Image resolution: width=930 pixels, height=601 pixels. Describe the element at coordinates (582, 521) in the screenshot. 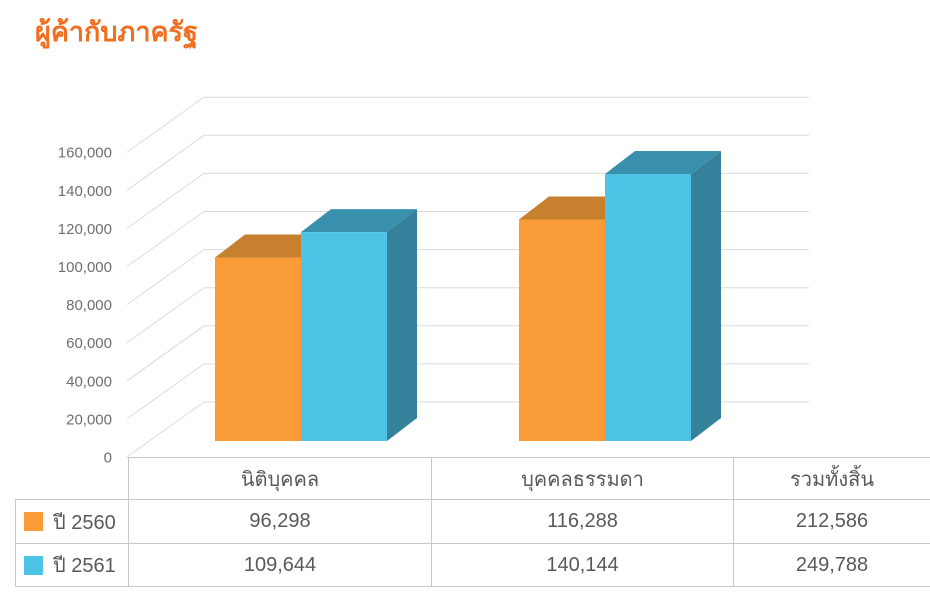

I see `value-2560-bukkhontammada: 116,288` at that location.